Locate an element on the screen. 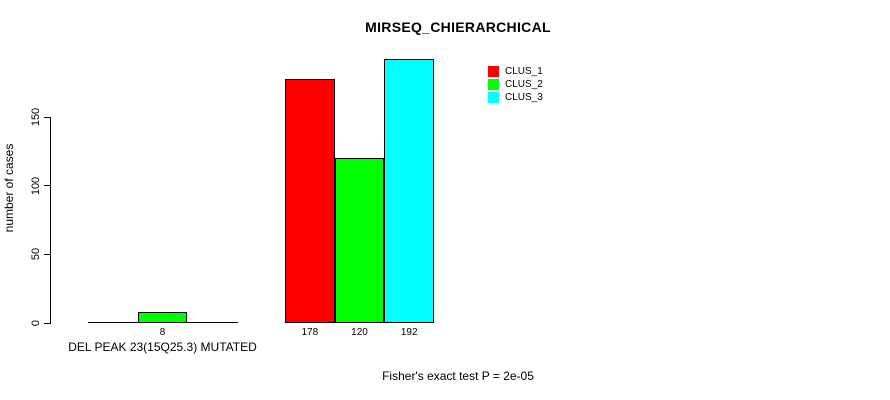 The height and width of the screenshot is (400, 890). legend-item: CLUS_2 is located at coordinates (515, 84).